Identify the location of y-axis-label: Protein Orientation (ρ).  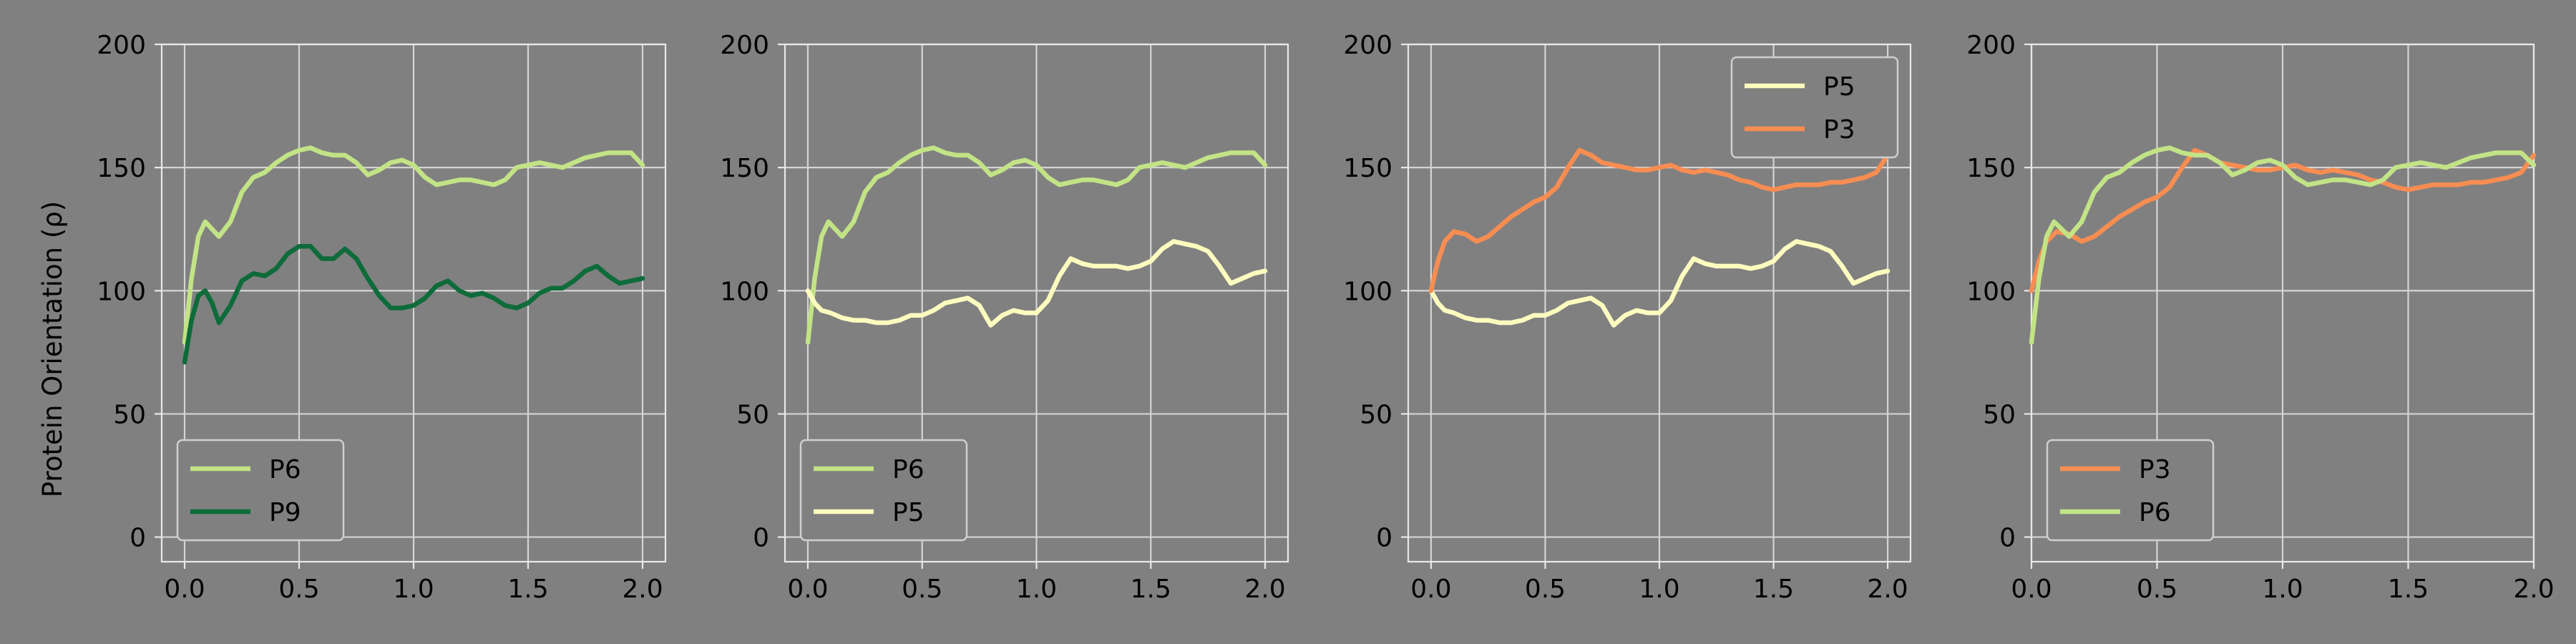
(52, 349).